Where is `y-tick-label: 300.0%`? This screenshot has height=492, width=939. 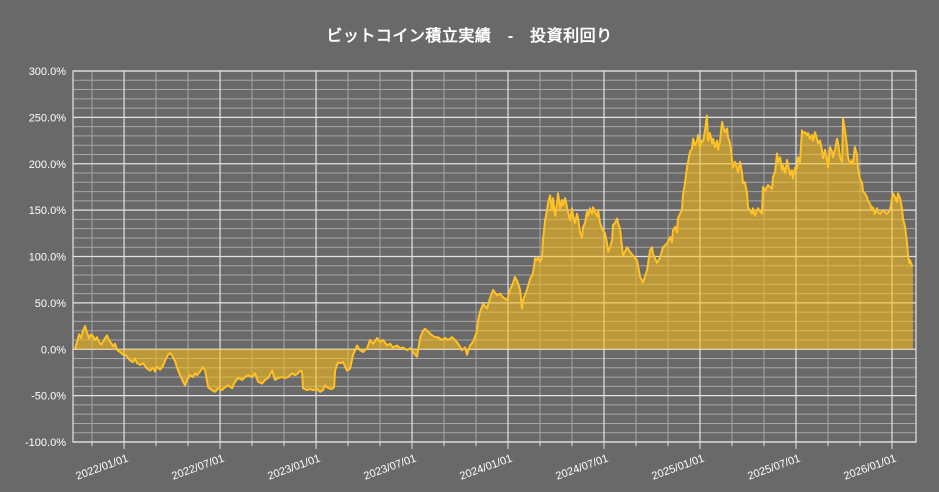
y-tick-label: 300.0% is located at coordinates (48, 72).